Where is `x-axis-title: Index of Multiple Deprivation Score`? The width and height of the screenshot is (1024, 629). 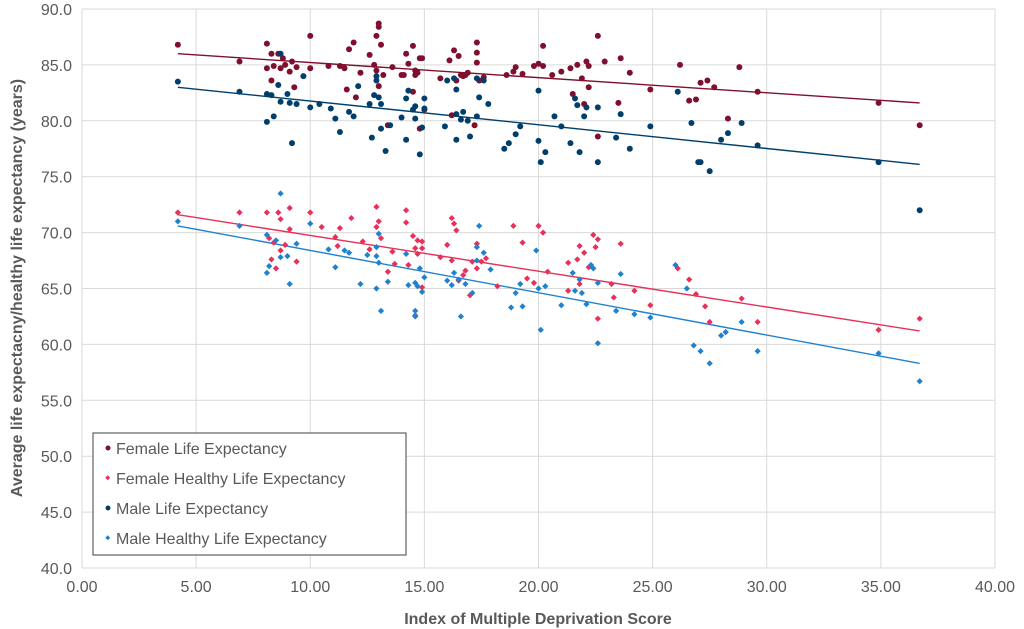 x-axis-title: Index of Multiple Deprivation Score is located at coordinates (538, 619).